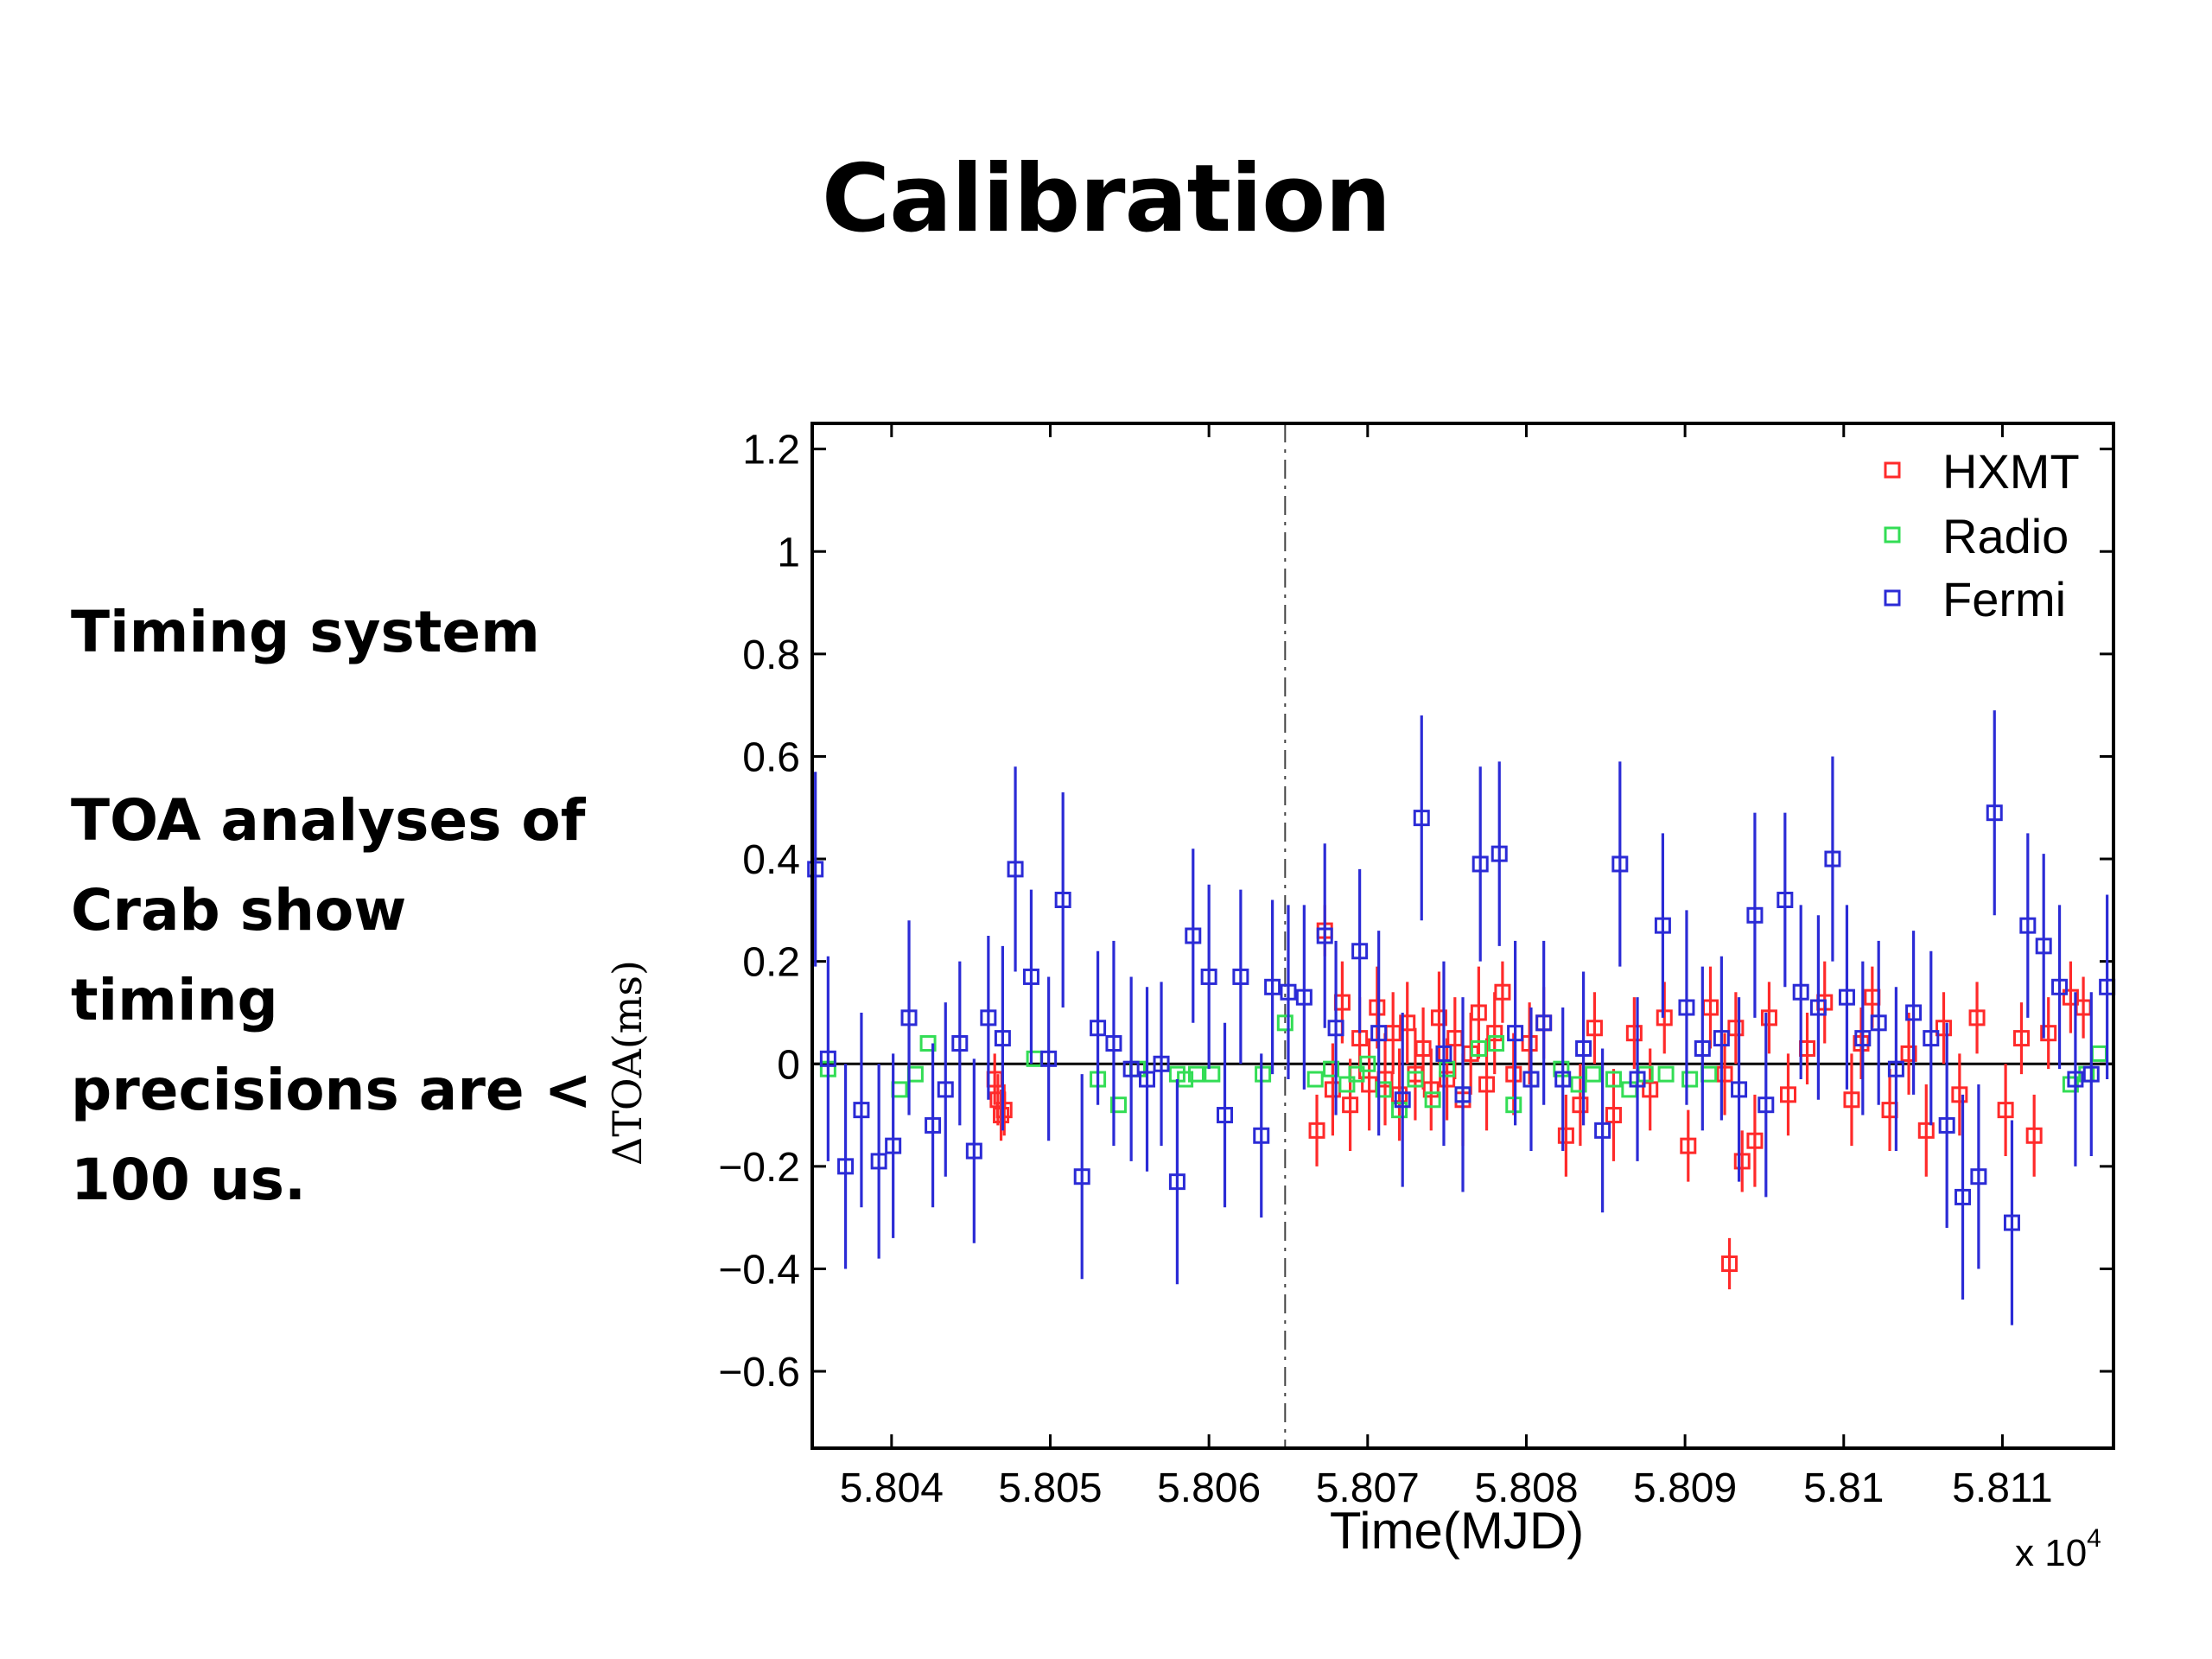 The image size is (2212, 1659). Describe the element at coordinates (771, 451) in the screenshot. I see `y-tick-label: 1.2` at that location.